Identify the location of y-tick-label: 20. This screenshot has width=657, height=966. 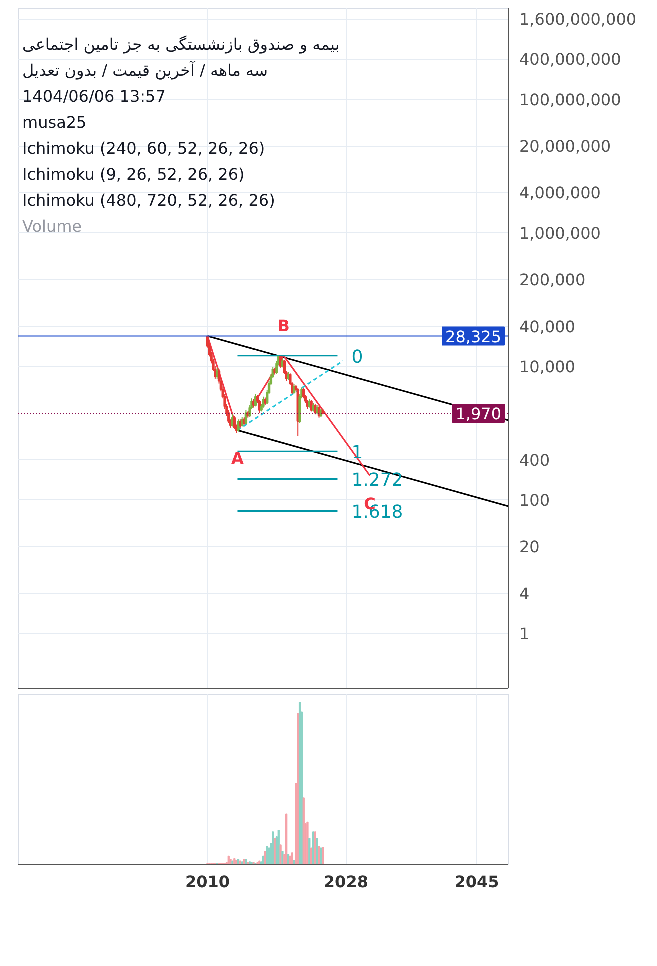
(530, 547).